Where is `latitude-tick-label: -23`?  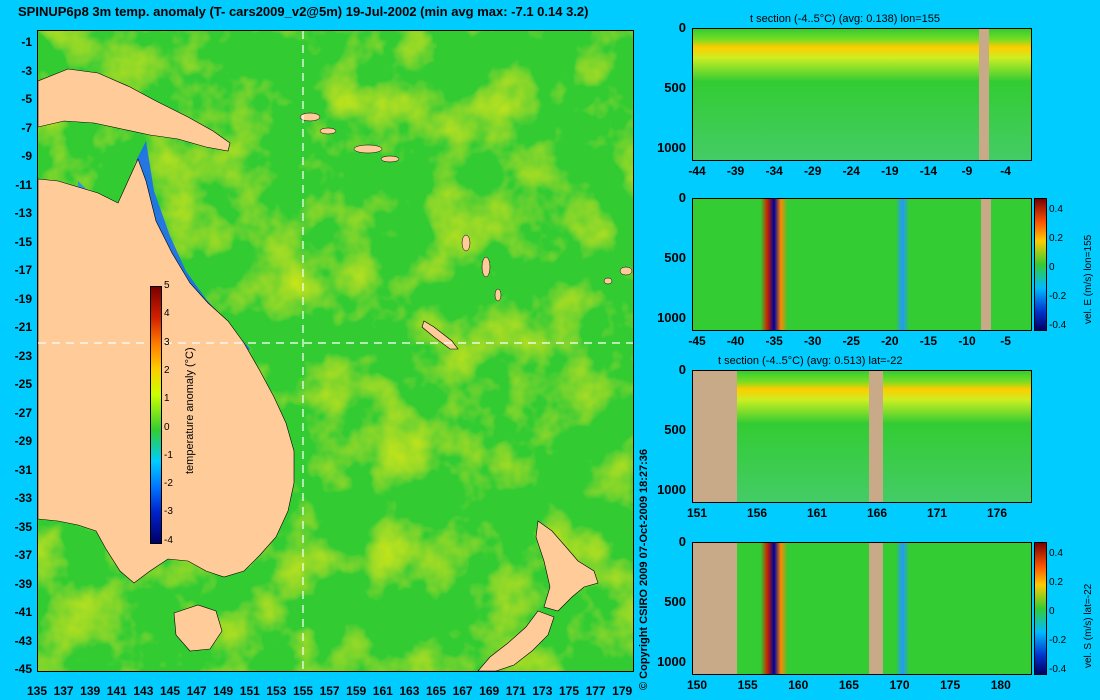 latitude-tick-label: -23 is located at coordinates (23, 355).